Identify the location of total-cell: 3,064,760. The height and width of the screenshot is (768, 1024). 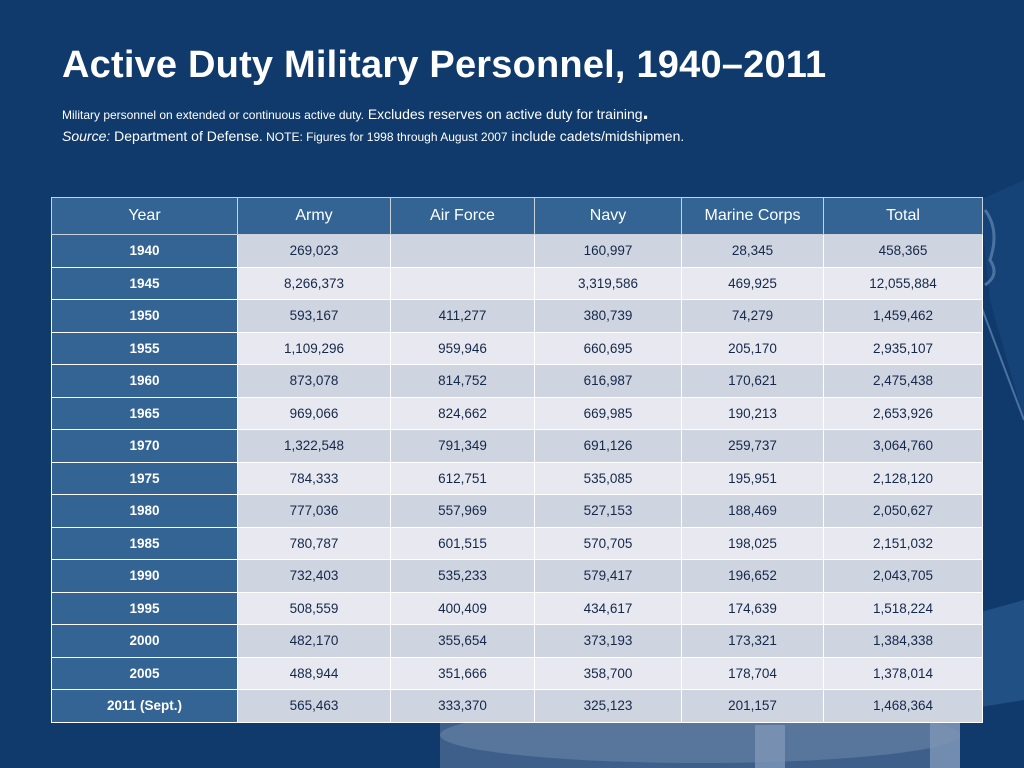
(903, 446).